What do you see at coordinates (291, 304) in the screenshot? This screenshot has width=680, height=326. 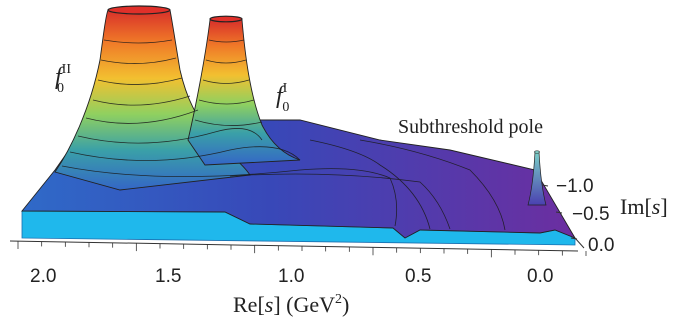 I see `re-axis-title: Re[s] (GeV2)` at bounding box center [291, 304].